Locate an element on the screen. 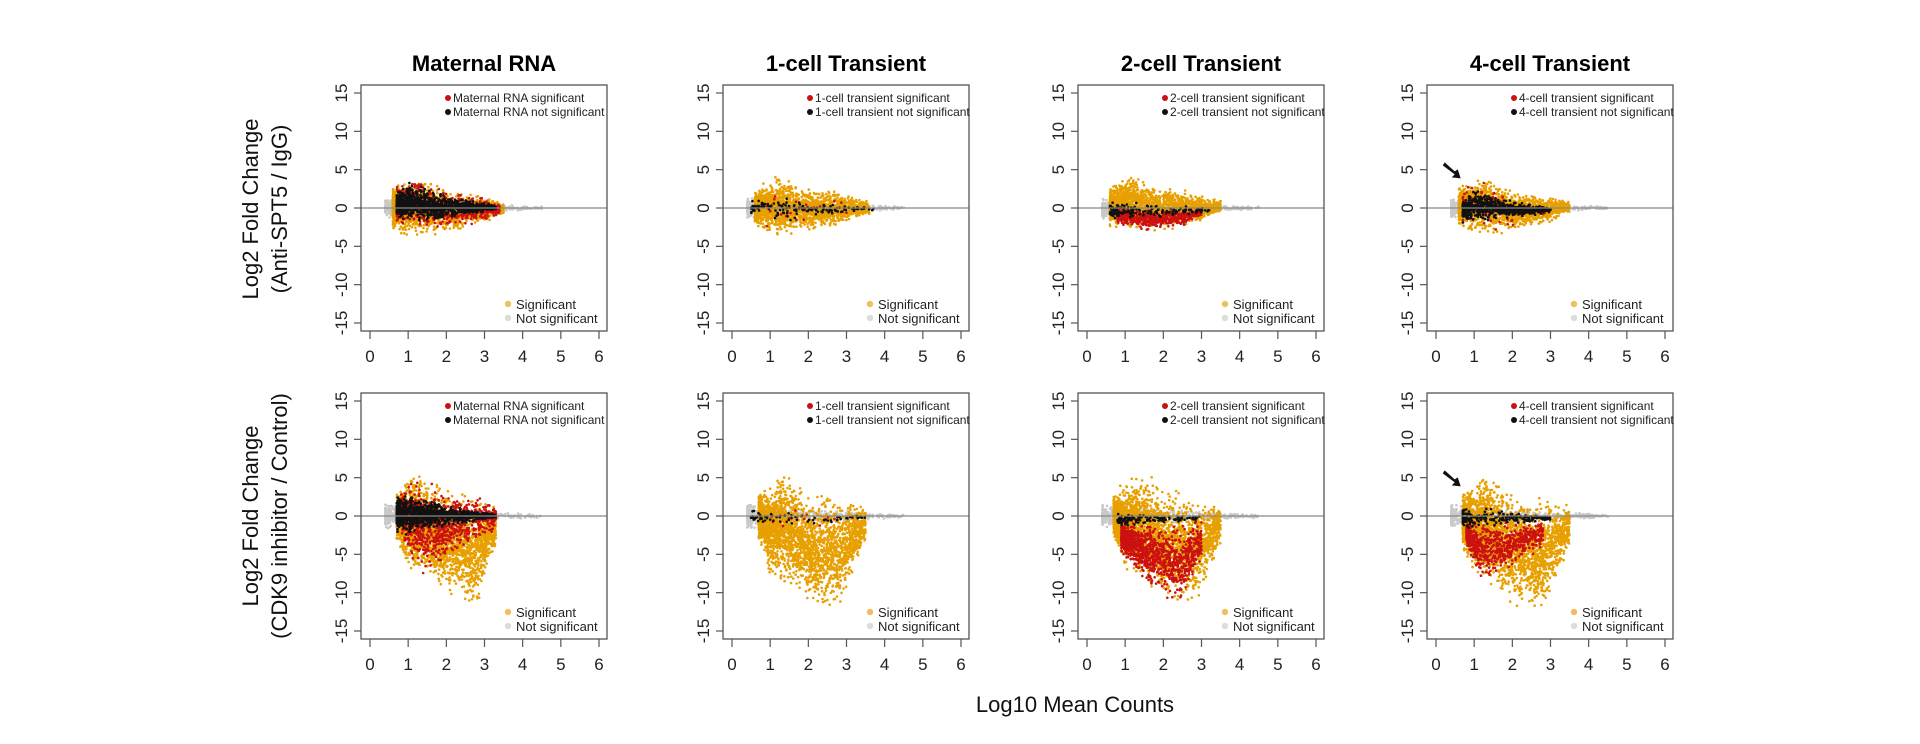 The height and width of the screenshot is (744, 1920). legend-marker-category-significant is located at coordinates (448, 98).